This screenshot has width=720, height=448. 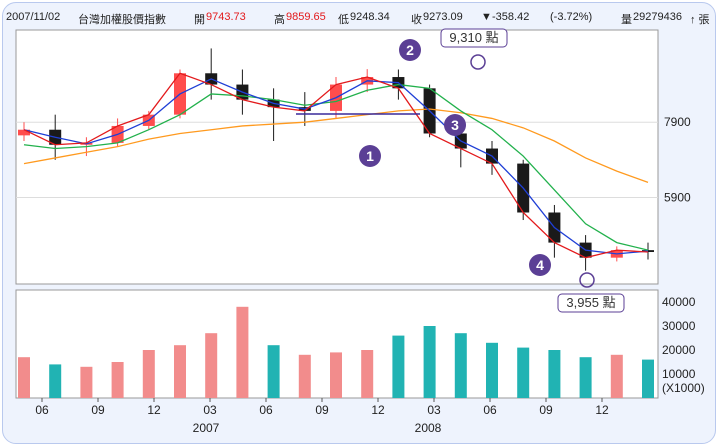 What do you see at coordinates (587, 280) in the screenshot?
I see `low-point-ring` at bounding box center [587, 280].